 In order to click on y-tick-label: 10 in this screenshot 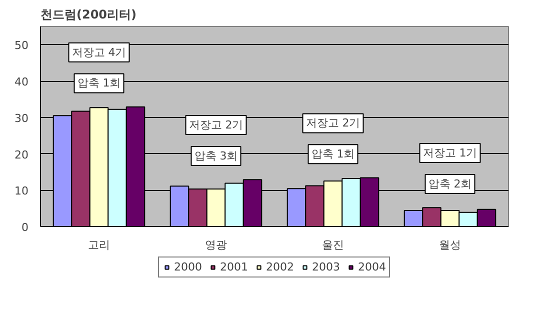, I will do `click(21, 191)`.